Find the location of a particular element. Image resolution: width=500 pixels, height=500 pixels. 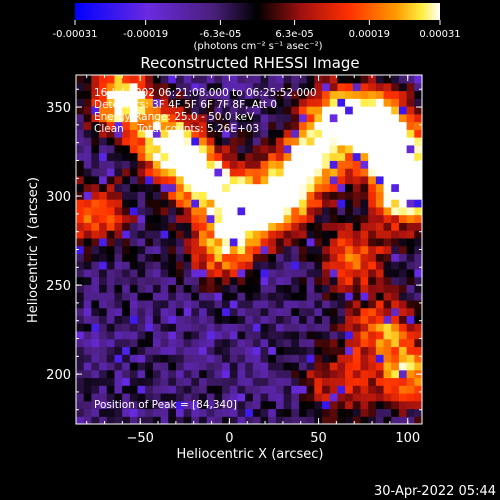

y-tick-label: 300 is located at coordinates (58, 197).